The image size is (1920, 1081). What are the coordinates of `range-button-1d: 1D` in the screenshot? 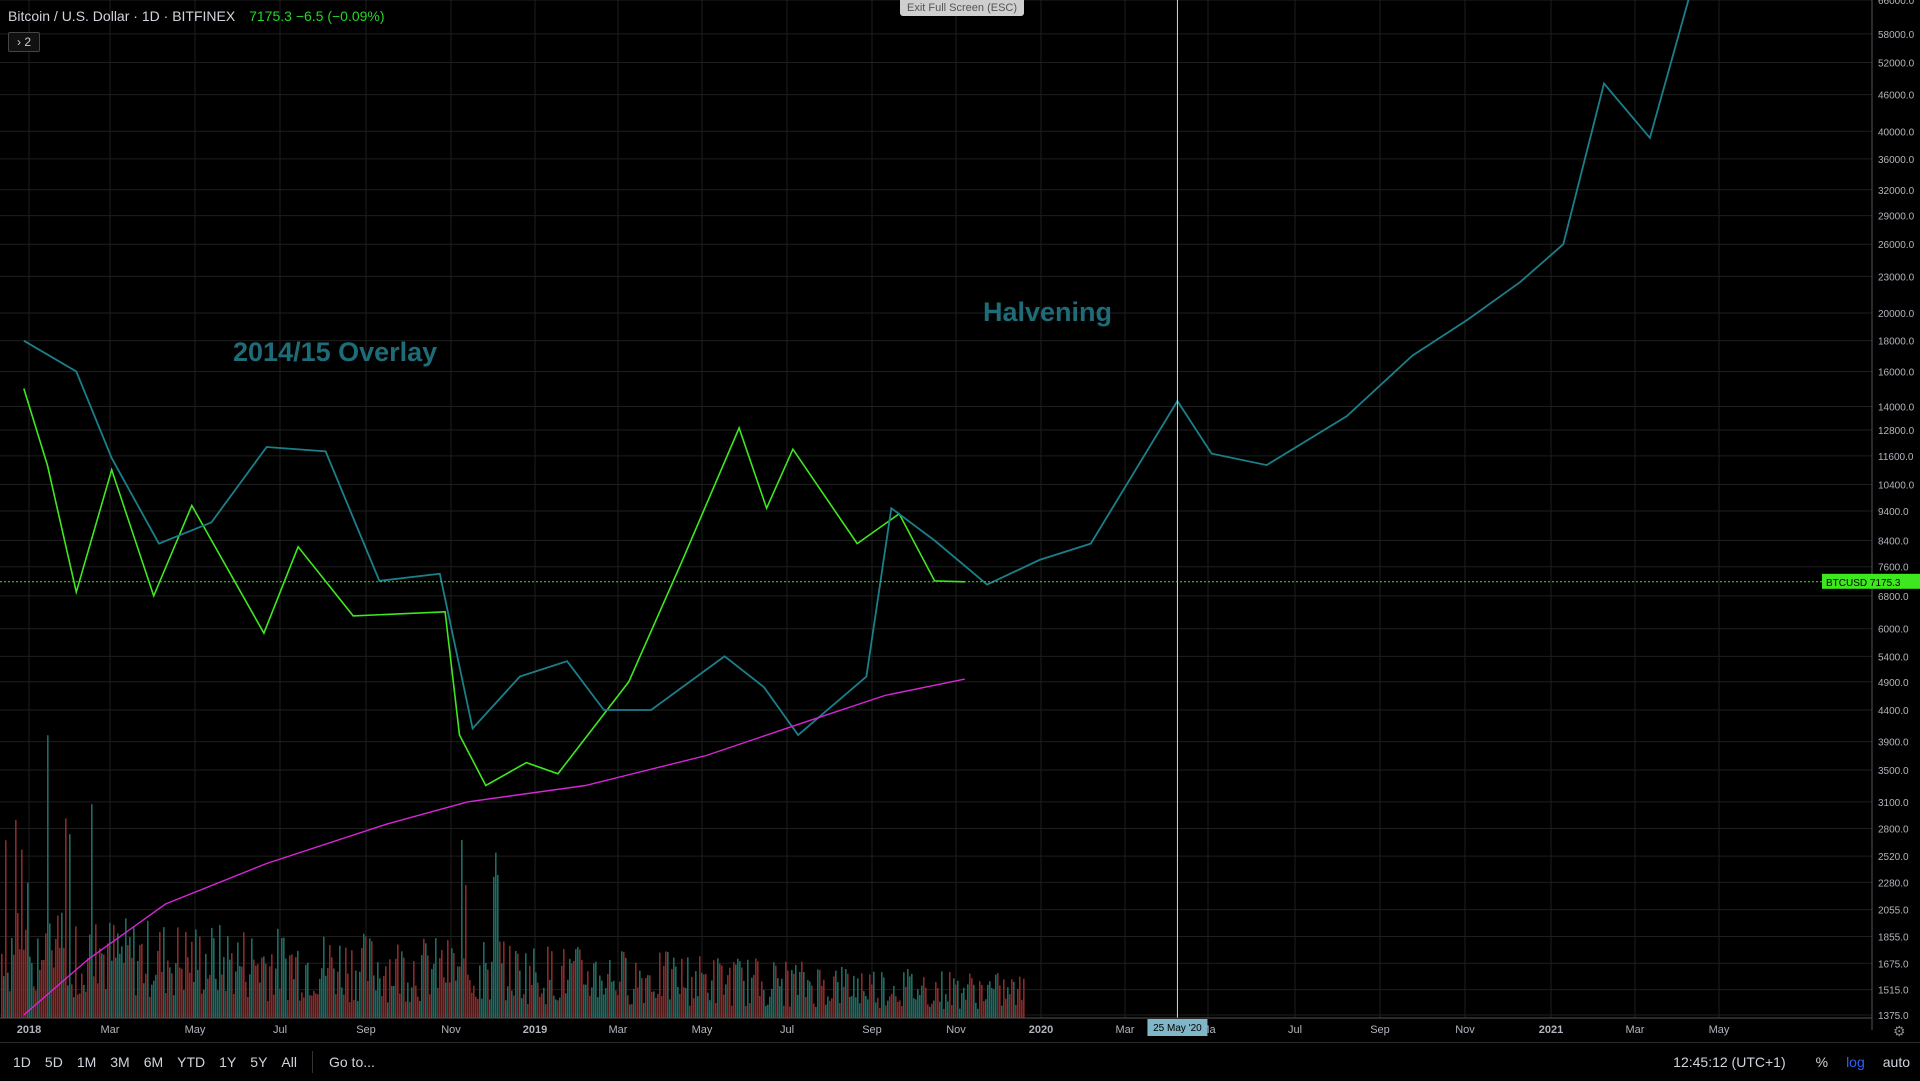 It's located at (22, 1062).